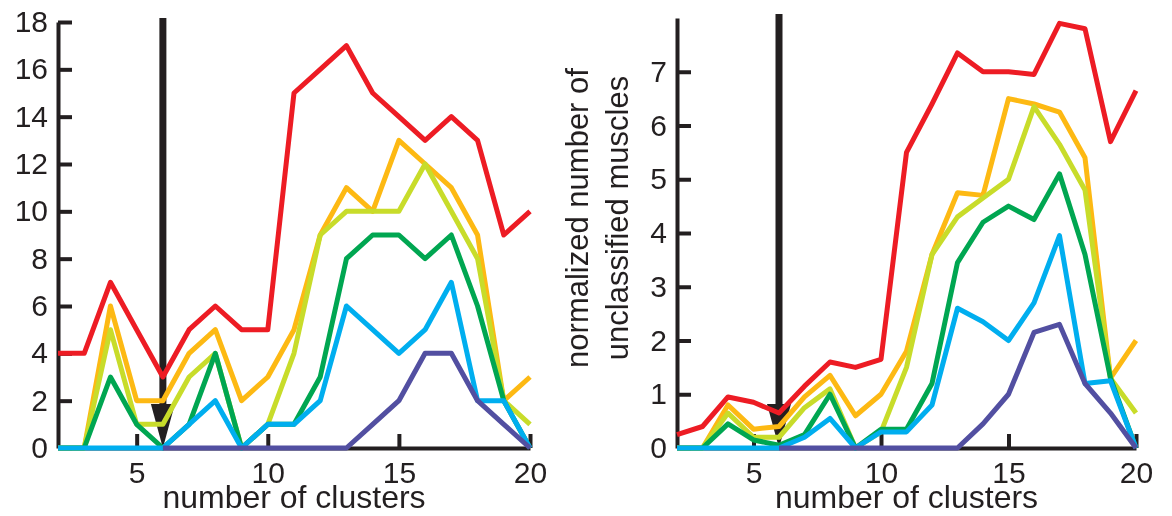 This screenshot has height=516, width=1172. Describe the element at coordinates (598, 217) in the screenshot. I see `y-axis-title: normalized number of unclassified muscles` at that location.